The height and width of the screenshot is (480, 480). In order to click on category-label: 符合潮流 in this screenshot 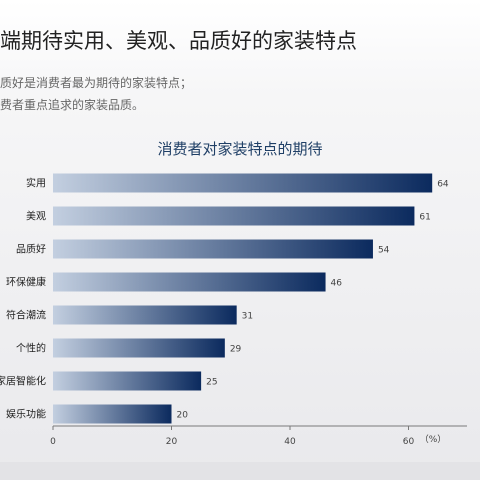, I will do `click(26, 315)`.